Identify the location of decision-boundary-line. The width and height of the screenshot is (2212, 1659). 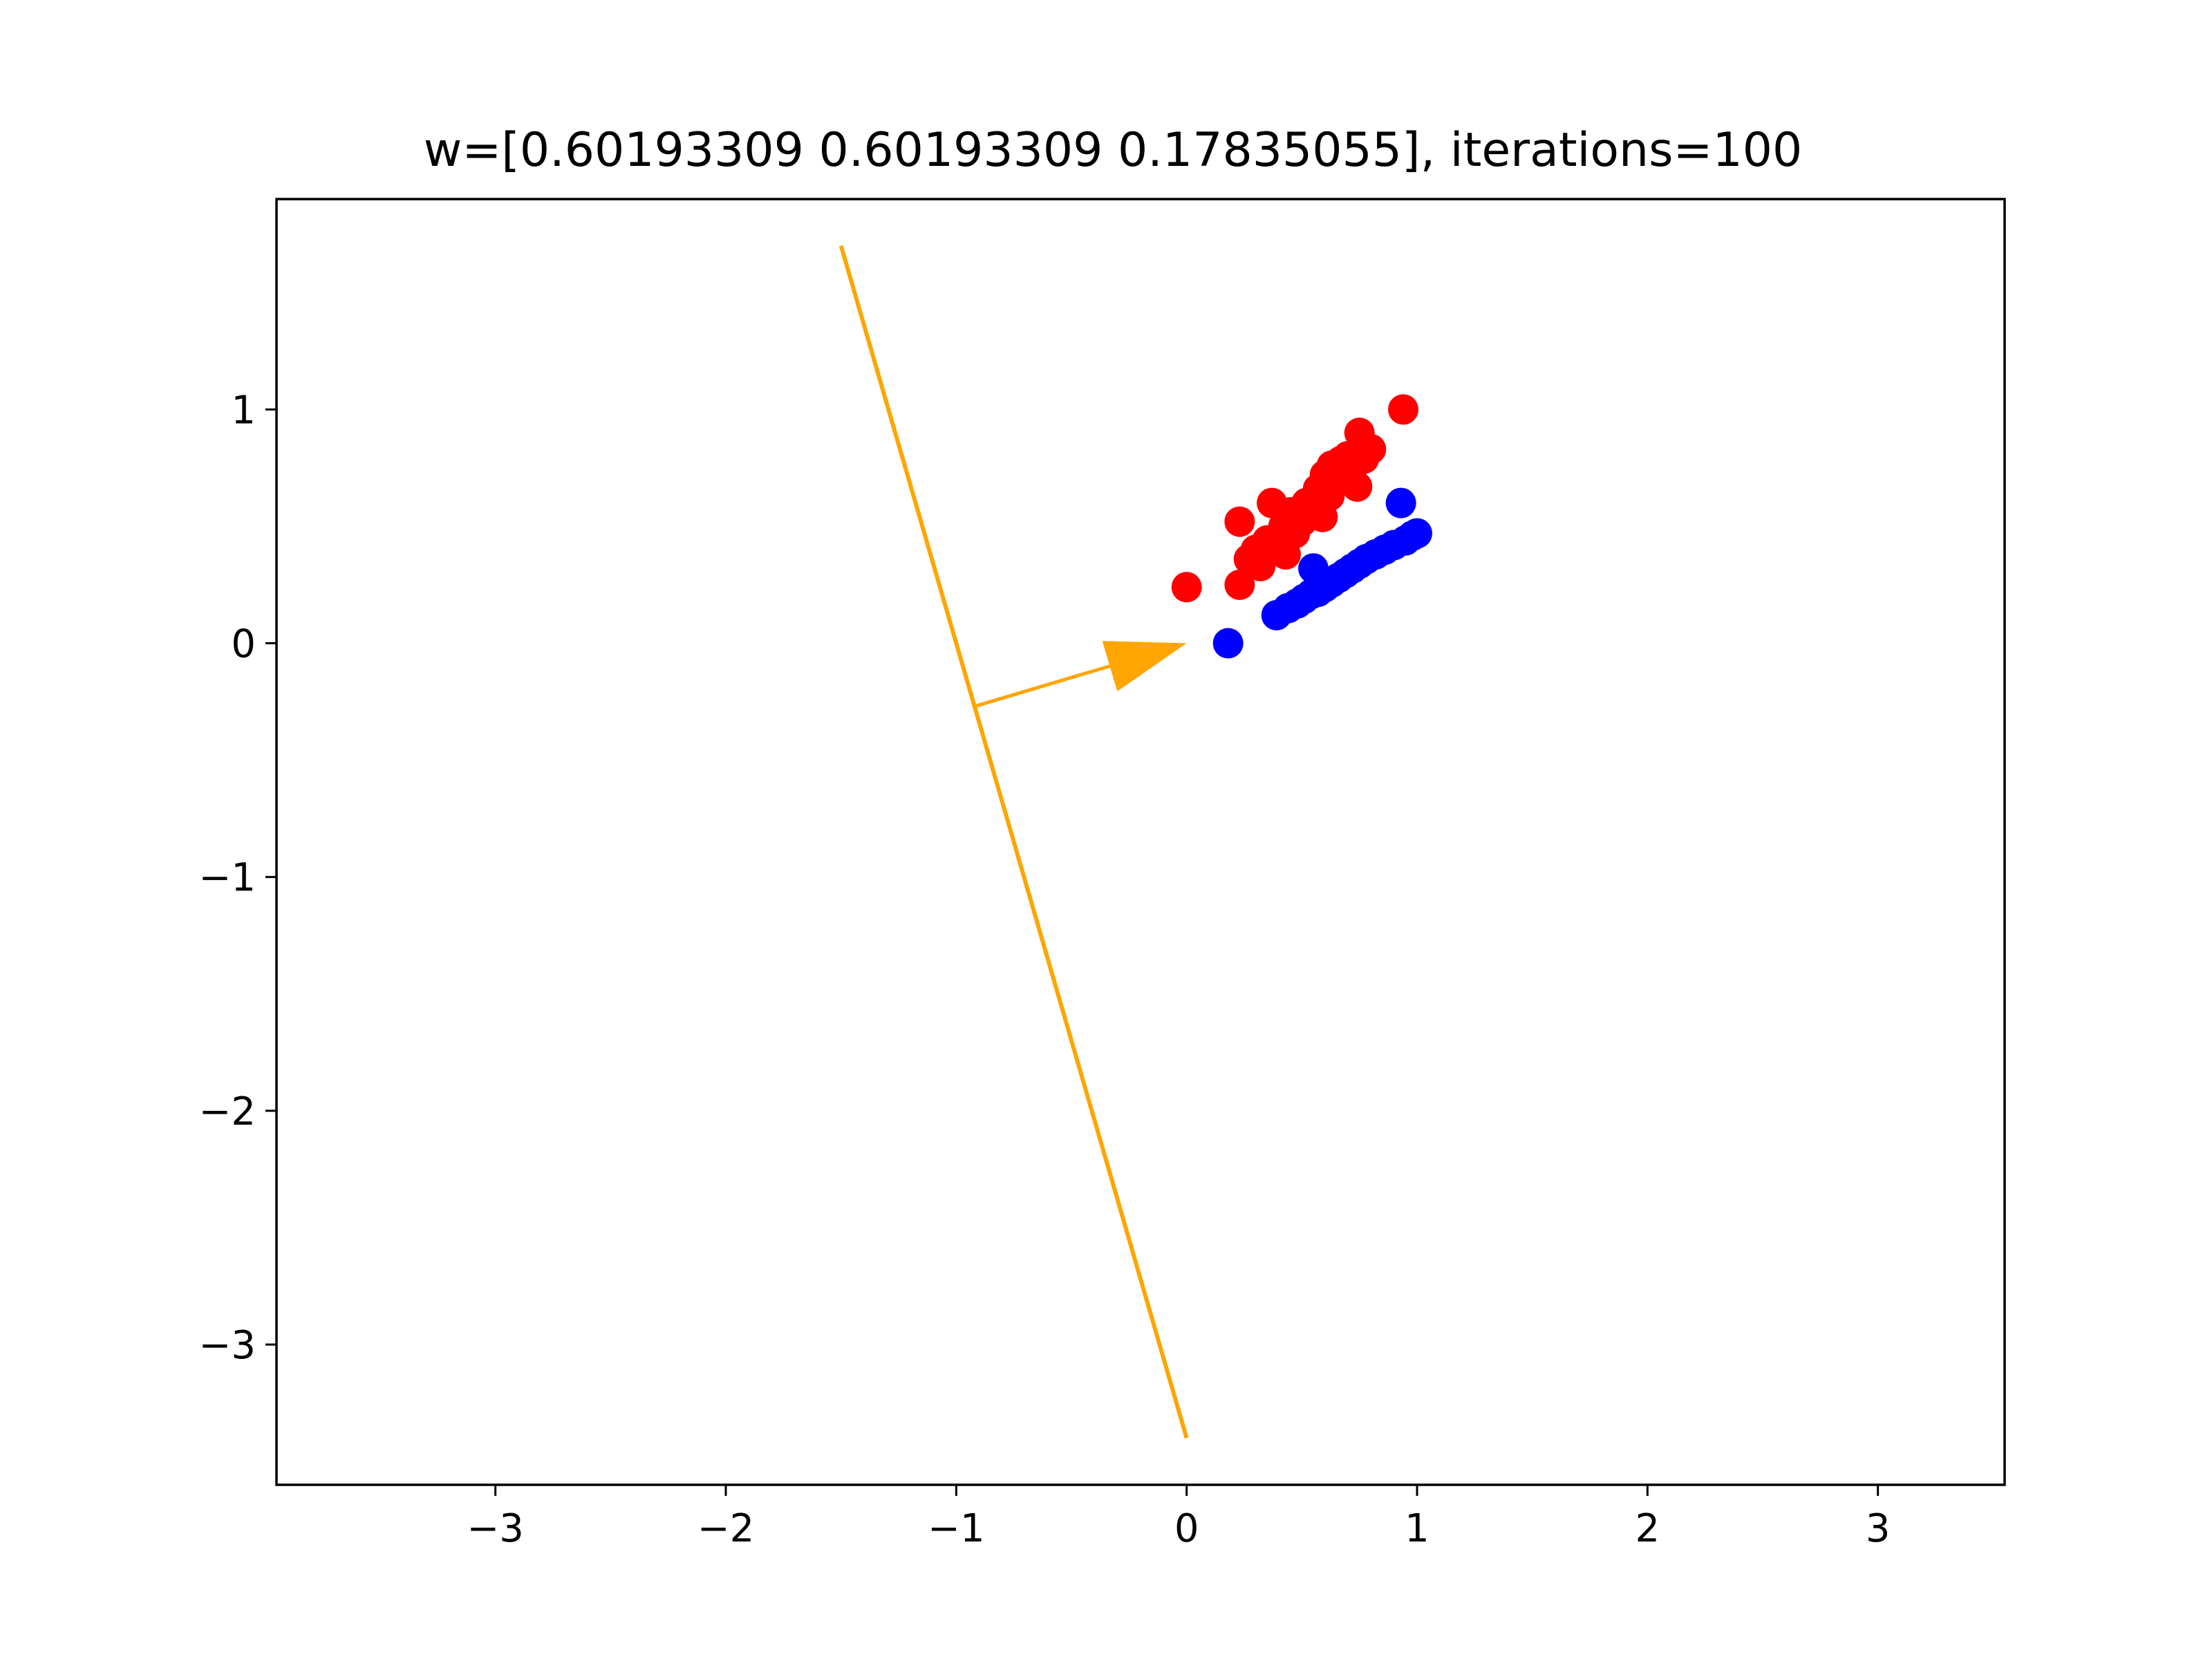
(1013, 842).